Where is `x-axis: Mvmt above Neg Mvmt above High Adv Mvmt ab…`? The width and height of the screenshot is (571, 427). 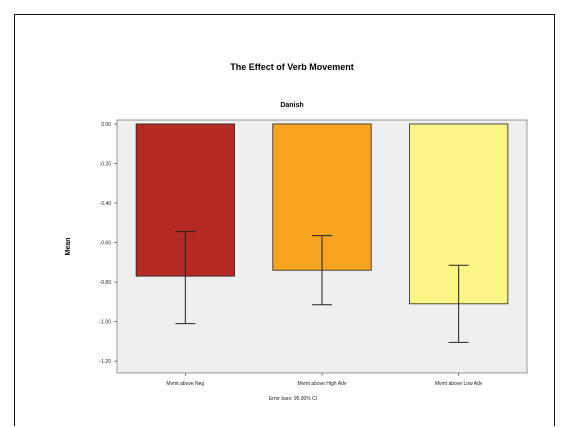
x-axis: Mvmt above Neg Mvmt above High Adv Mvmt ab… is located at coordinates (324, 380).